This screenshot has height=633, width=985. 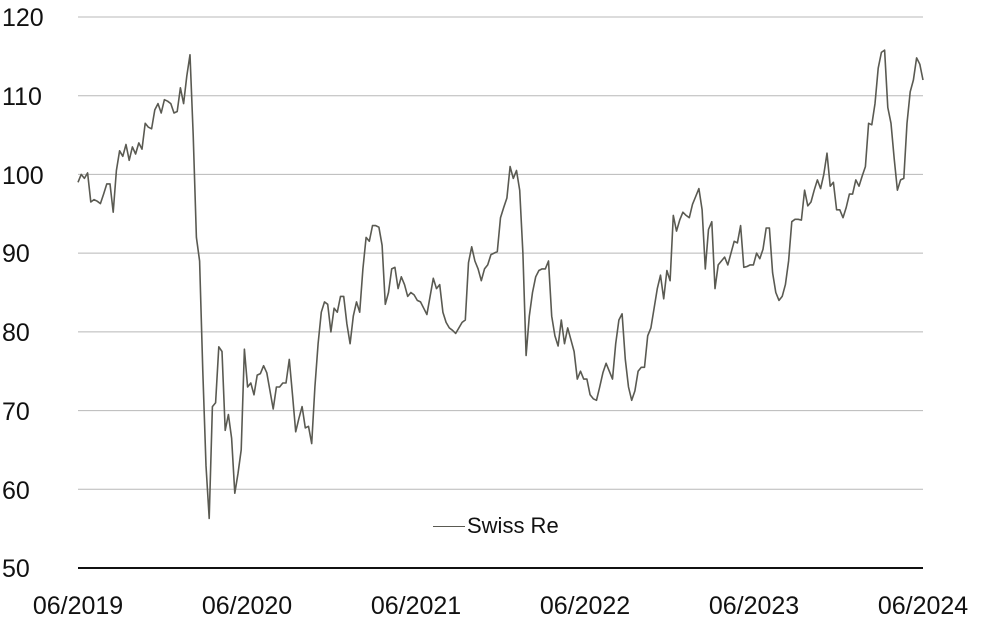 What do you see at coordinates (23, 18) in the screenshot?
I see `y-tick-label: 120` at bounding box center [23, 18].